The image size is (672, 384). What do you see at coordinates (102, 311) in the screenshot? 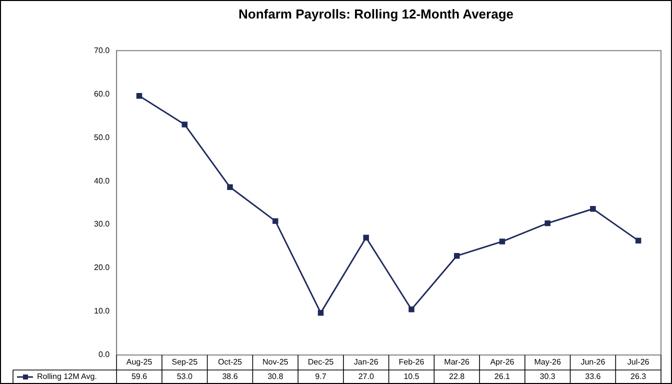
I see `y-tick-label: 10.0` at bounding box center [102, 311].